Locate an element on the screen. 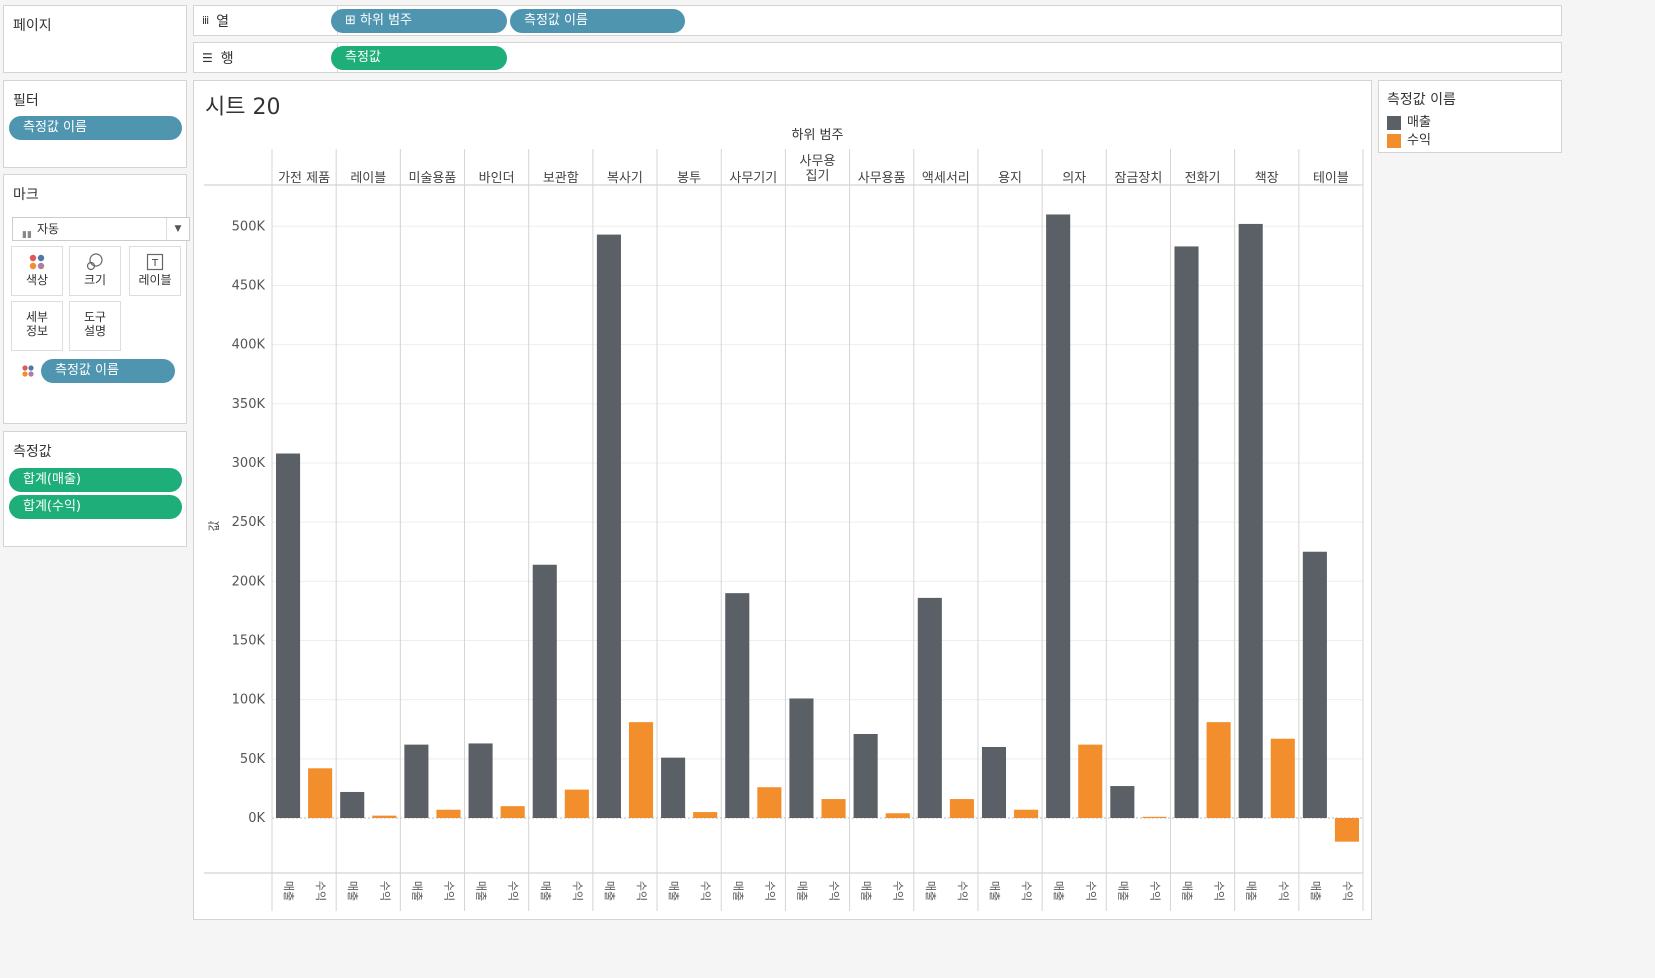 Image resolution: width=1655 pixels, height=978 pixels. category-header-label: 집기 is located at coordinates (818, 176).